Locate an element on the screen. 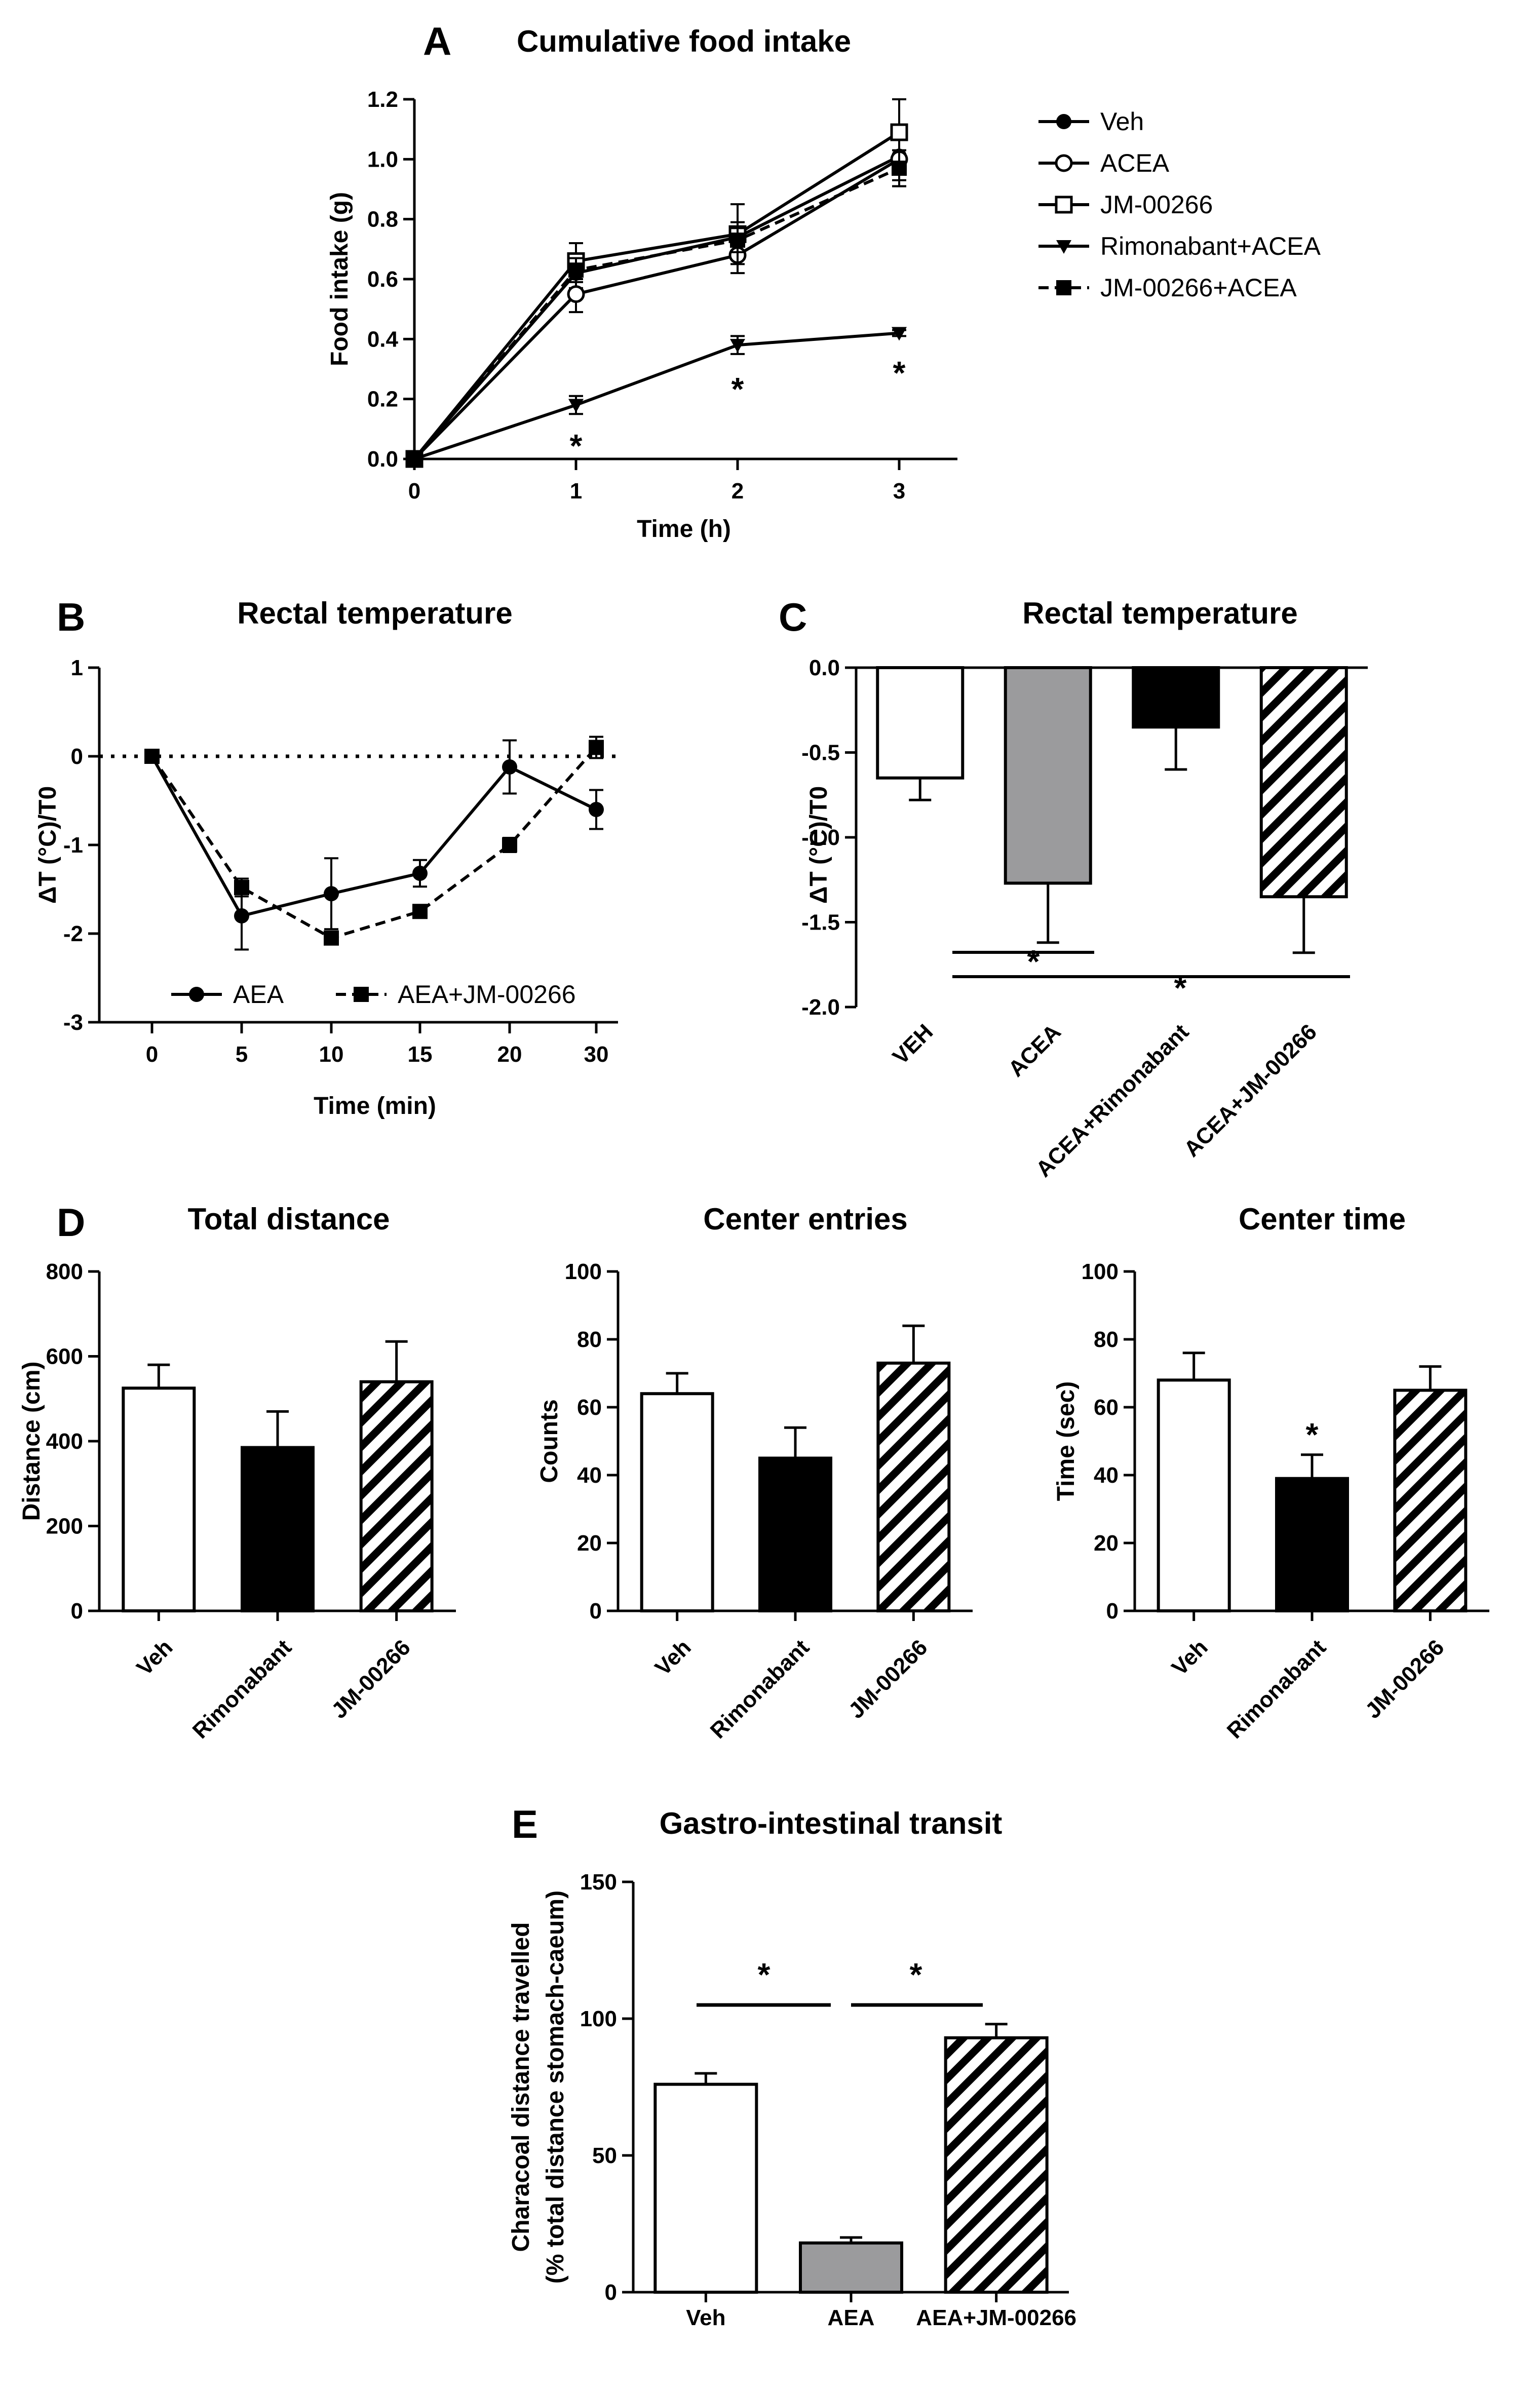 The width and height of the screenshot is (1540, 2393). chart-b-x-tick-label: 15 is located at coordinates (420, 1054).